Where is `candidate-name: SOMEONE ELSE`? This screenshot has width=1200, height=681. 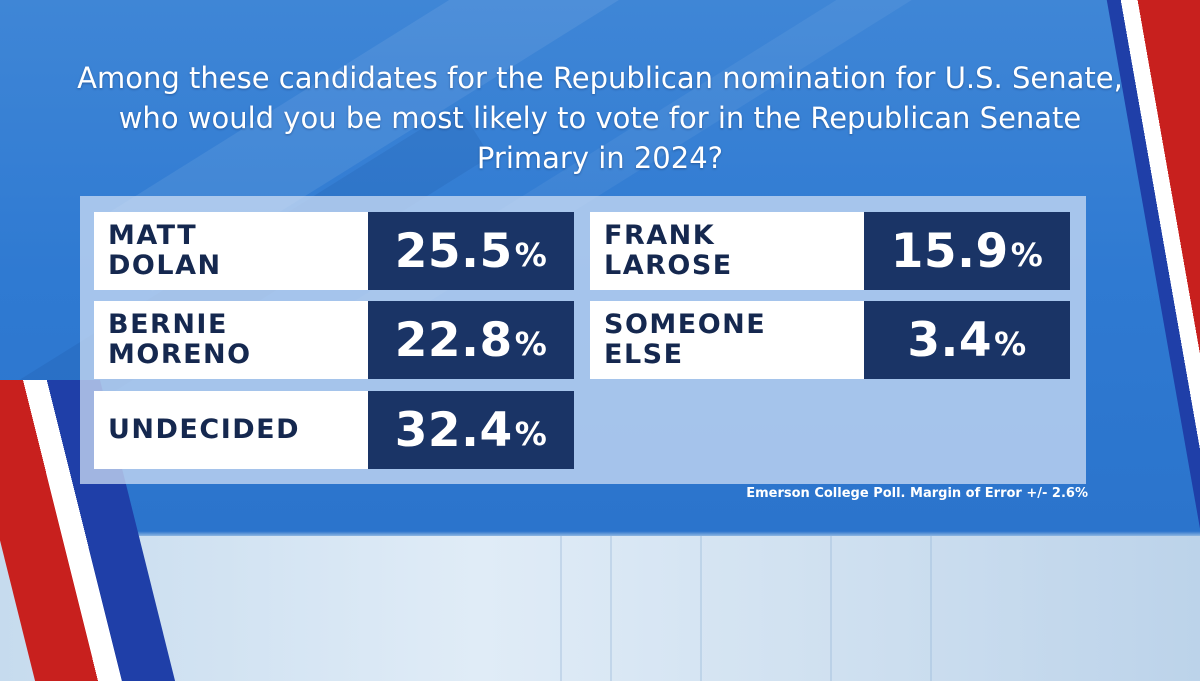 candidate-name: SOMEONE ELSE is located at coordinates (685, 340).